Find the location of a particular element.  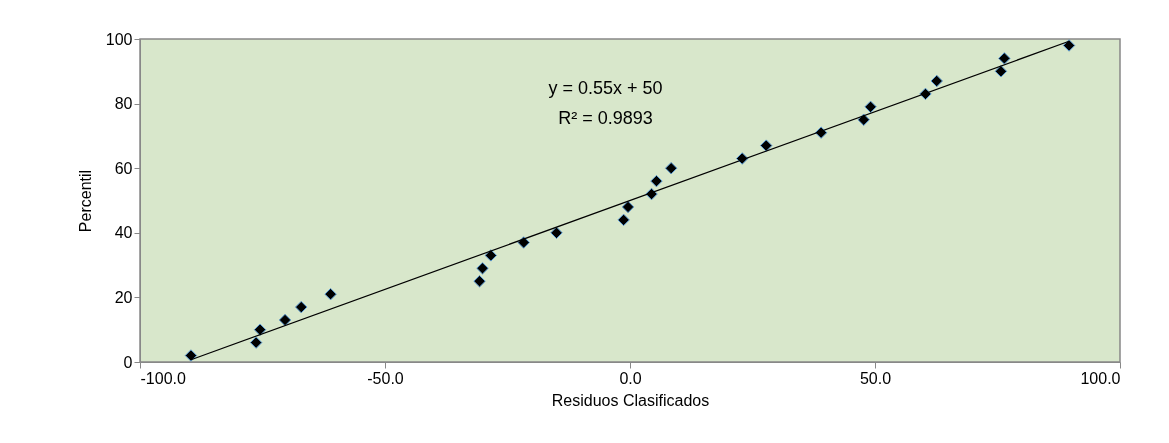

y-tick-label: 80 is located at coordinates (123, 104).